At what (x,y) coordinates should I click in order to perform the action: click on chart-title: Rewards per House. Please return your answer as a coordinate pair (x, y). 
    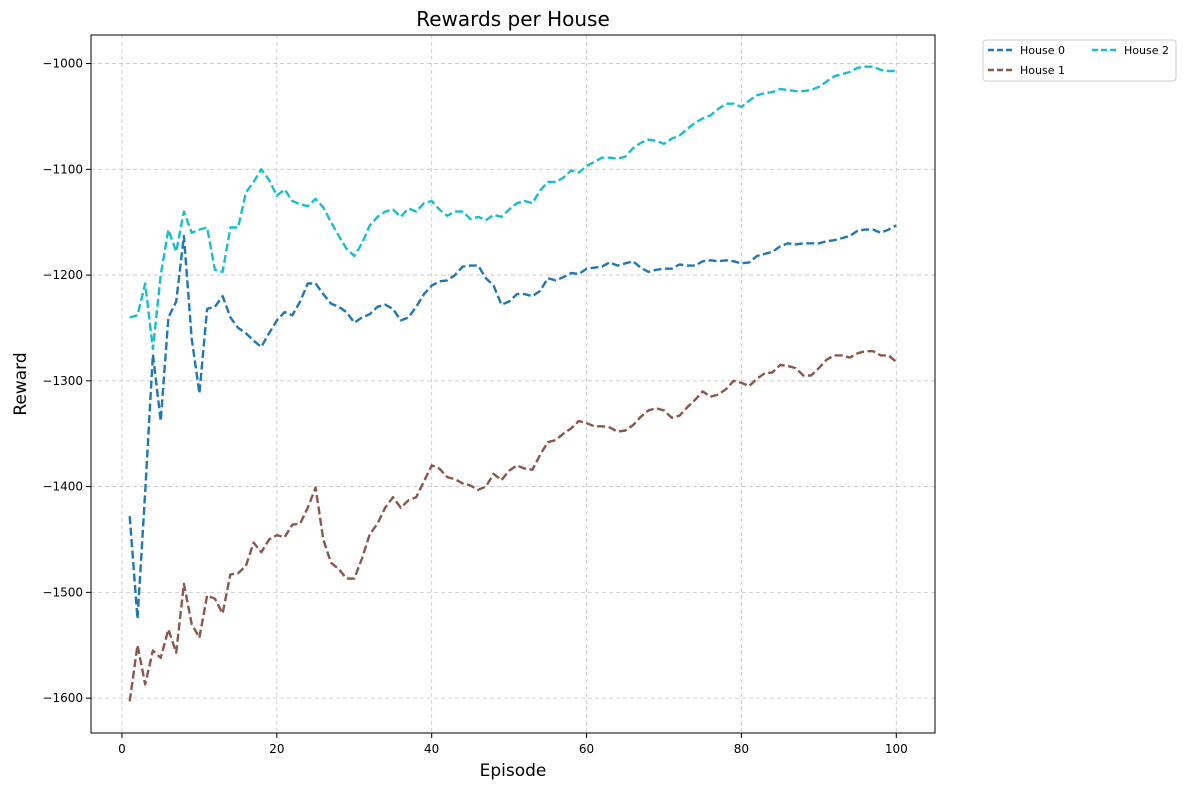
    Looking at the image, I should click on (513, 19).